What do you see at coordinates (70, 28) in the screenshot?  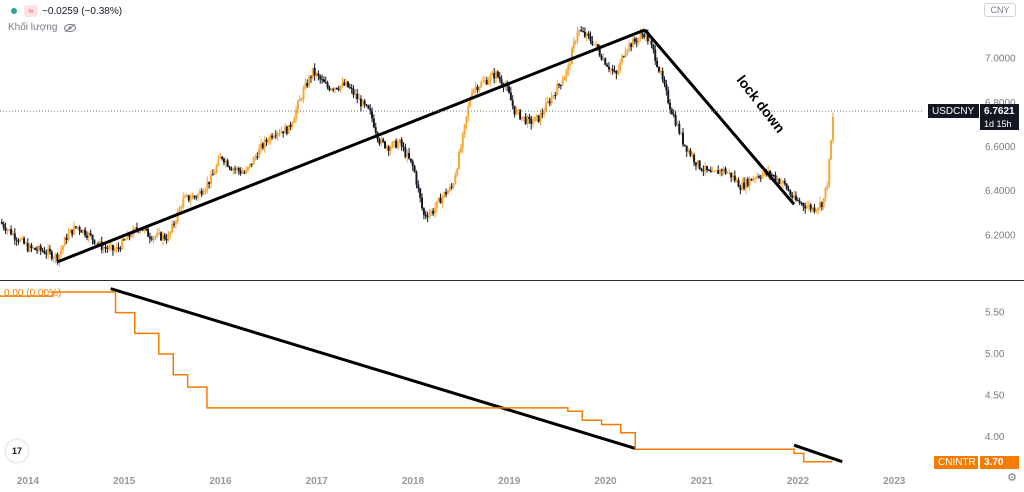 I see `eye-slash-icon` at bounding box center [70, 28].